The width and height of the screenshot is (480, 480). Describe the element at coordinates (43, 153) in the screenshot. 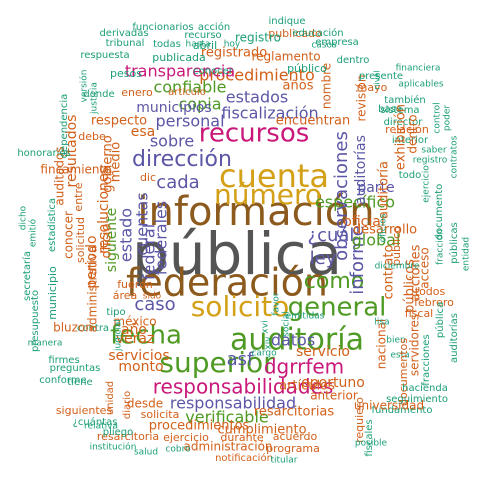

I see `cloud-word: honorarios` at that location.